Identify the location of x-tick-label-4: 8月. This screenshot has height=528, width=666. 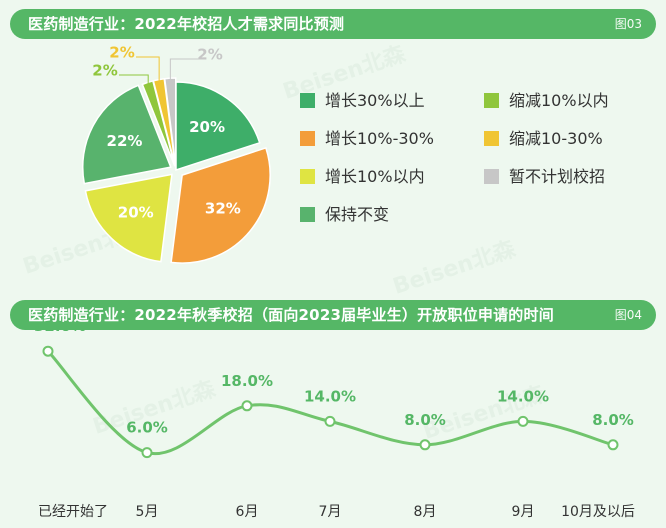
(425, 512).